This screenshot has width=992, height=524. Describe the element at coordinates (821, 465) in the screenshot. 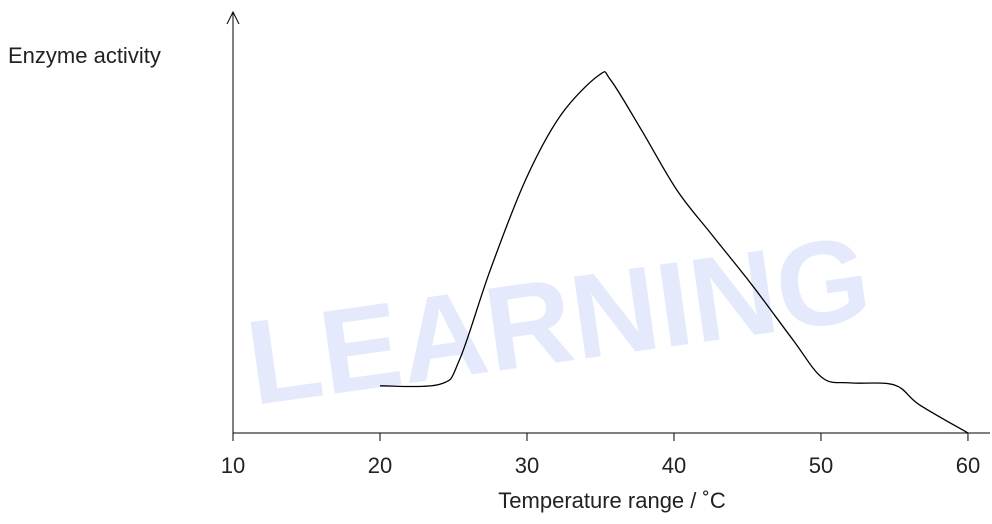

I see `x-tick-label: 50` at that location.